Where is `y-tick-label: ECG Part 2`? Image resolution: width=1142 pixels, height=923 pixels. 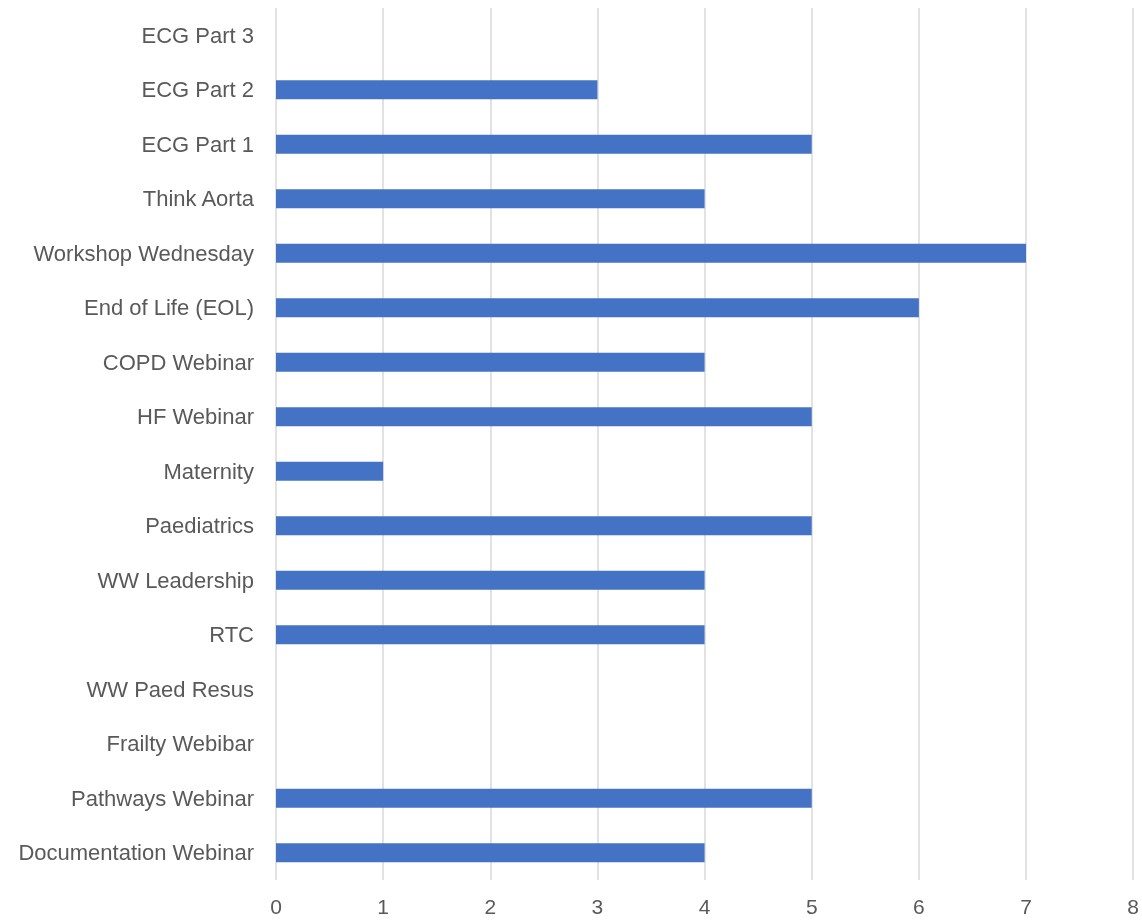 y-tick-label: ECG Part 2 is located at coordinates (197, 90).